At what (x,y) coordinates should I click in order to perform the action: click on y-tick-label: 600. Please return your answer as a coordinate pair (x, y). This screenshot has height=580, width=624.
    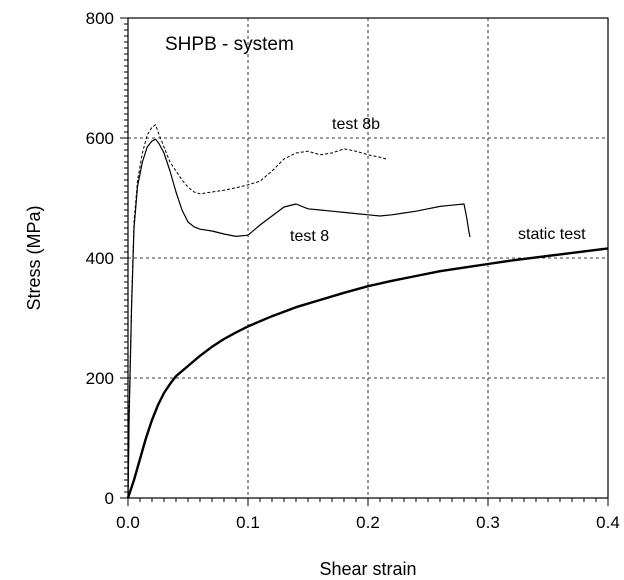
    Looking at the image, I should click on (100, 138).